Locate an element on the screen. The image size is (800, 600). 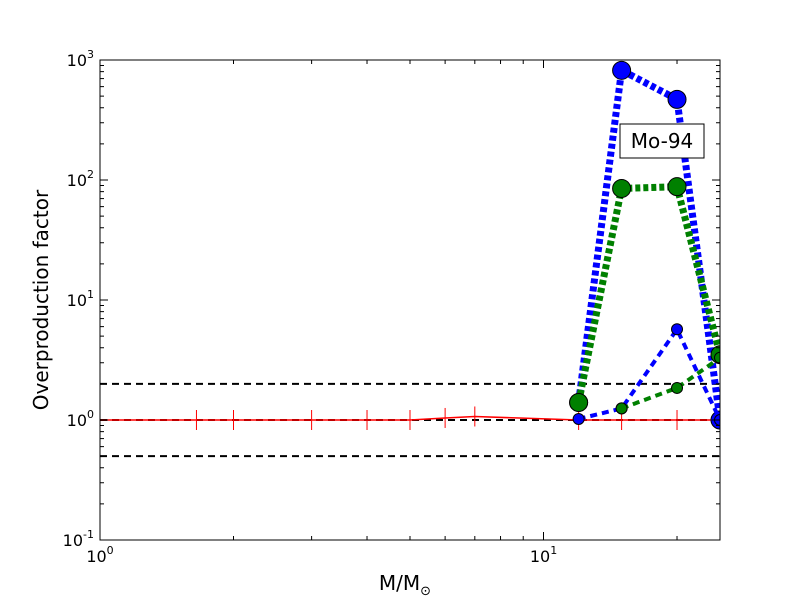
x-axis-label: M/M⊙ is located at coordinates (405, 585).